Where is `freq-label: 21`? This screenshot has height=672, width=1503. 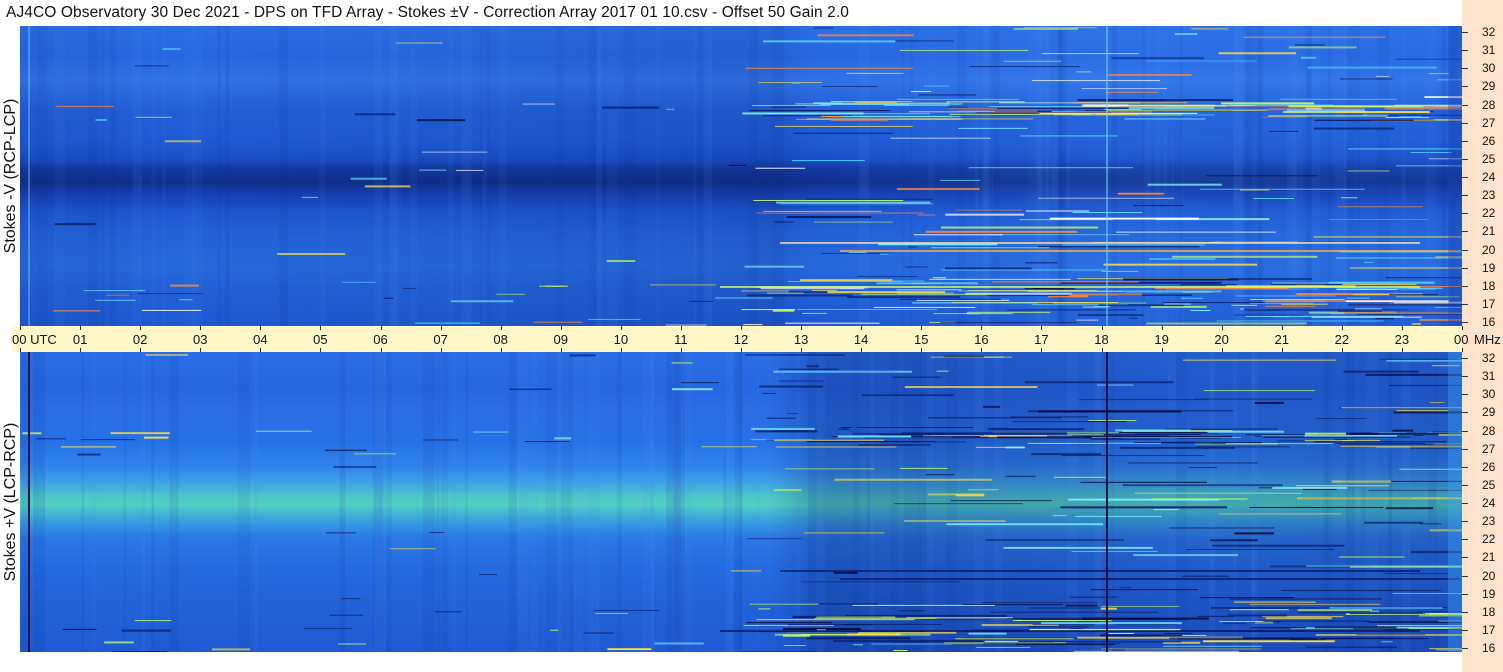 freq-label: 21 is located at coordinates (1489, 557).